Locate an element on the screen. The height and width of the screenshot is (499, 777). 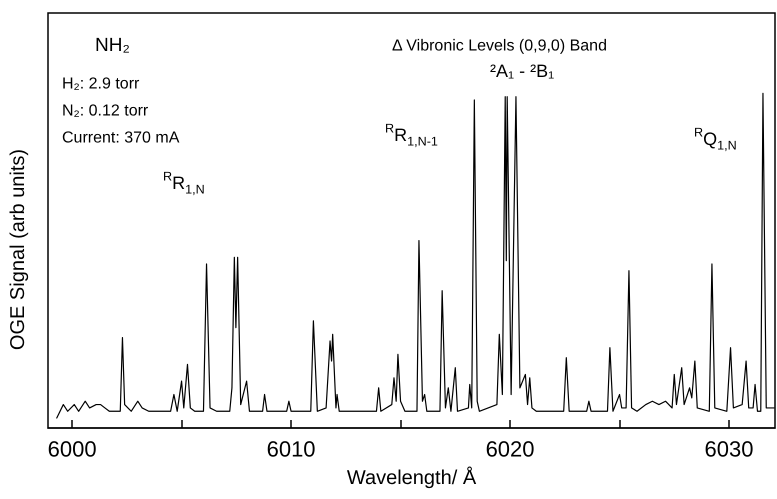
x-axis-title: Wavelength/ Å is located at coordinates (411, 477).